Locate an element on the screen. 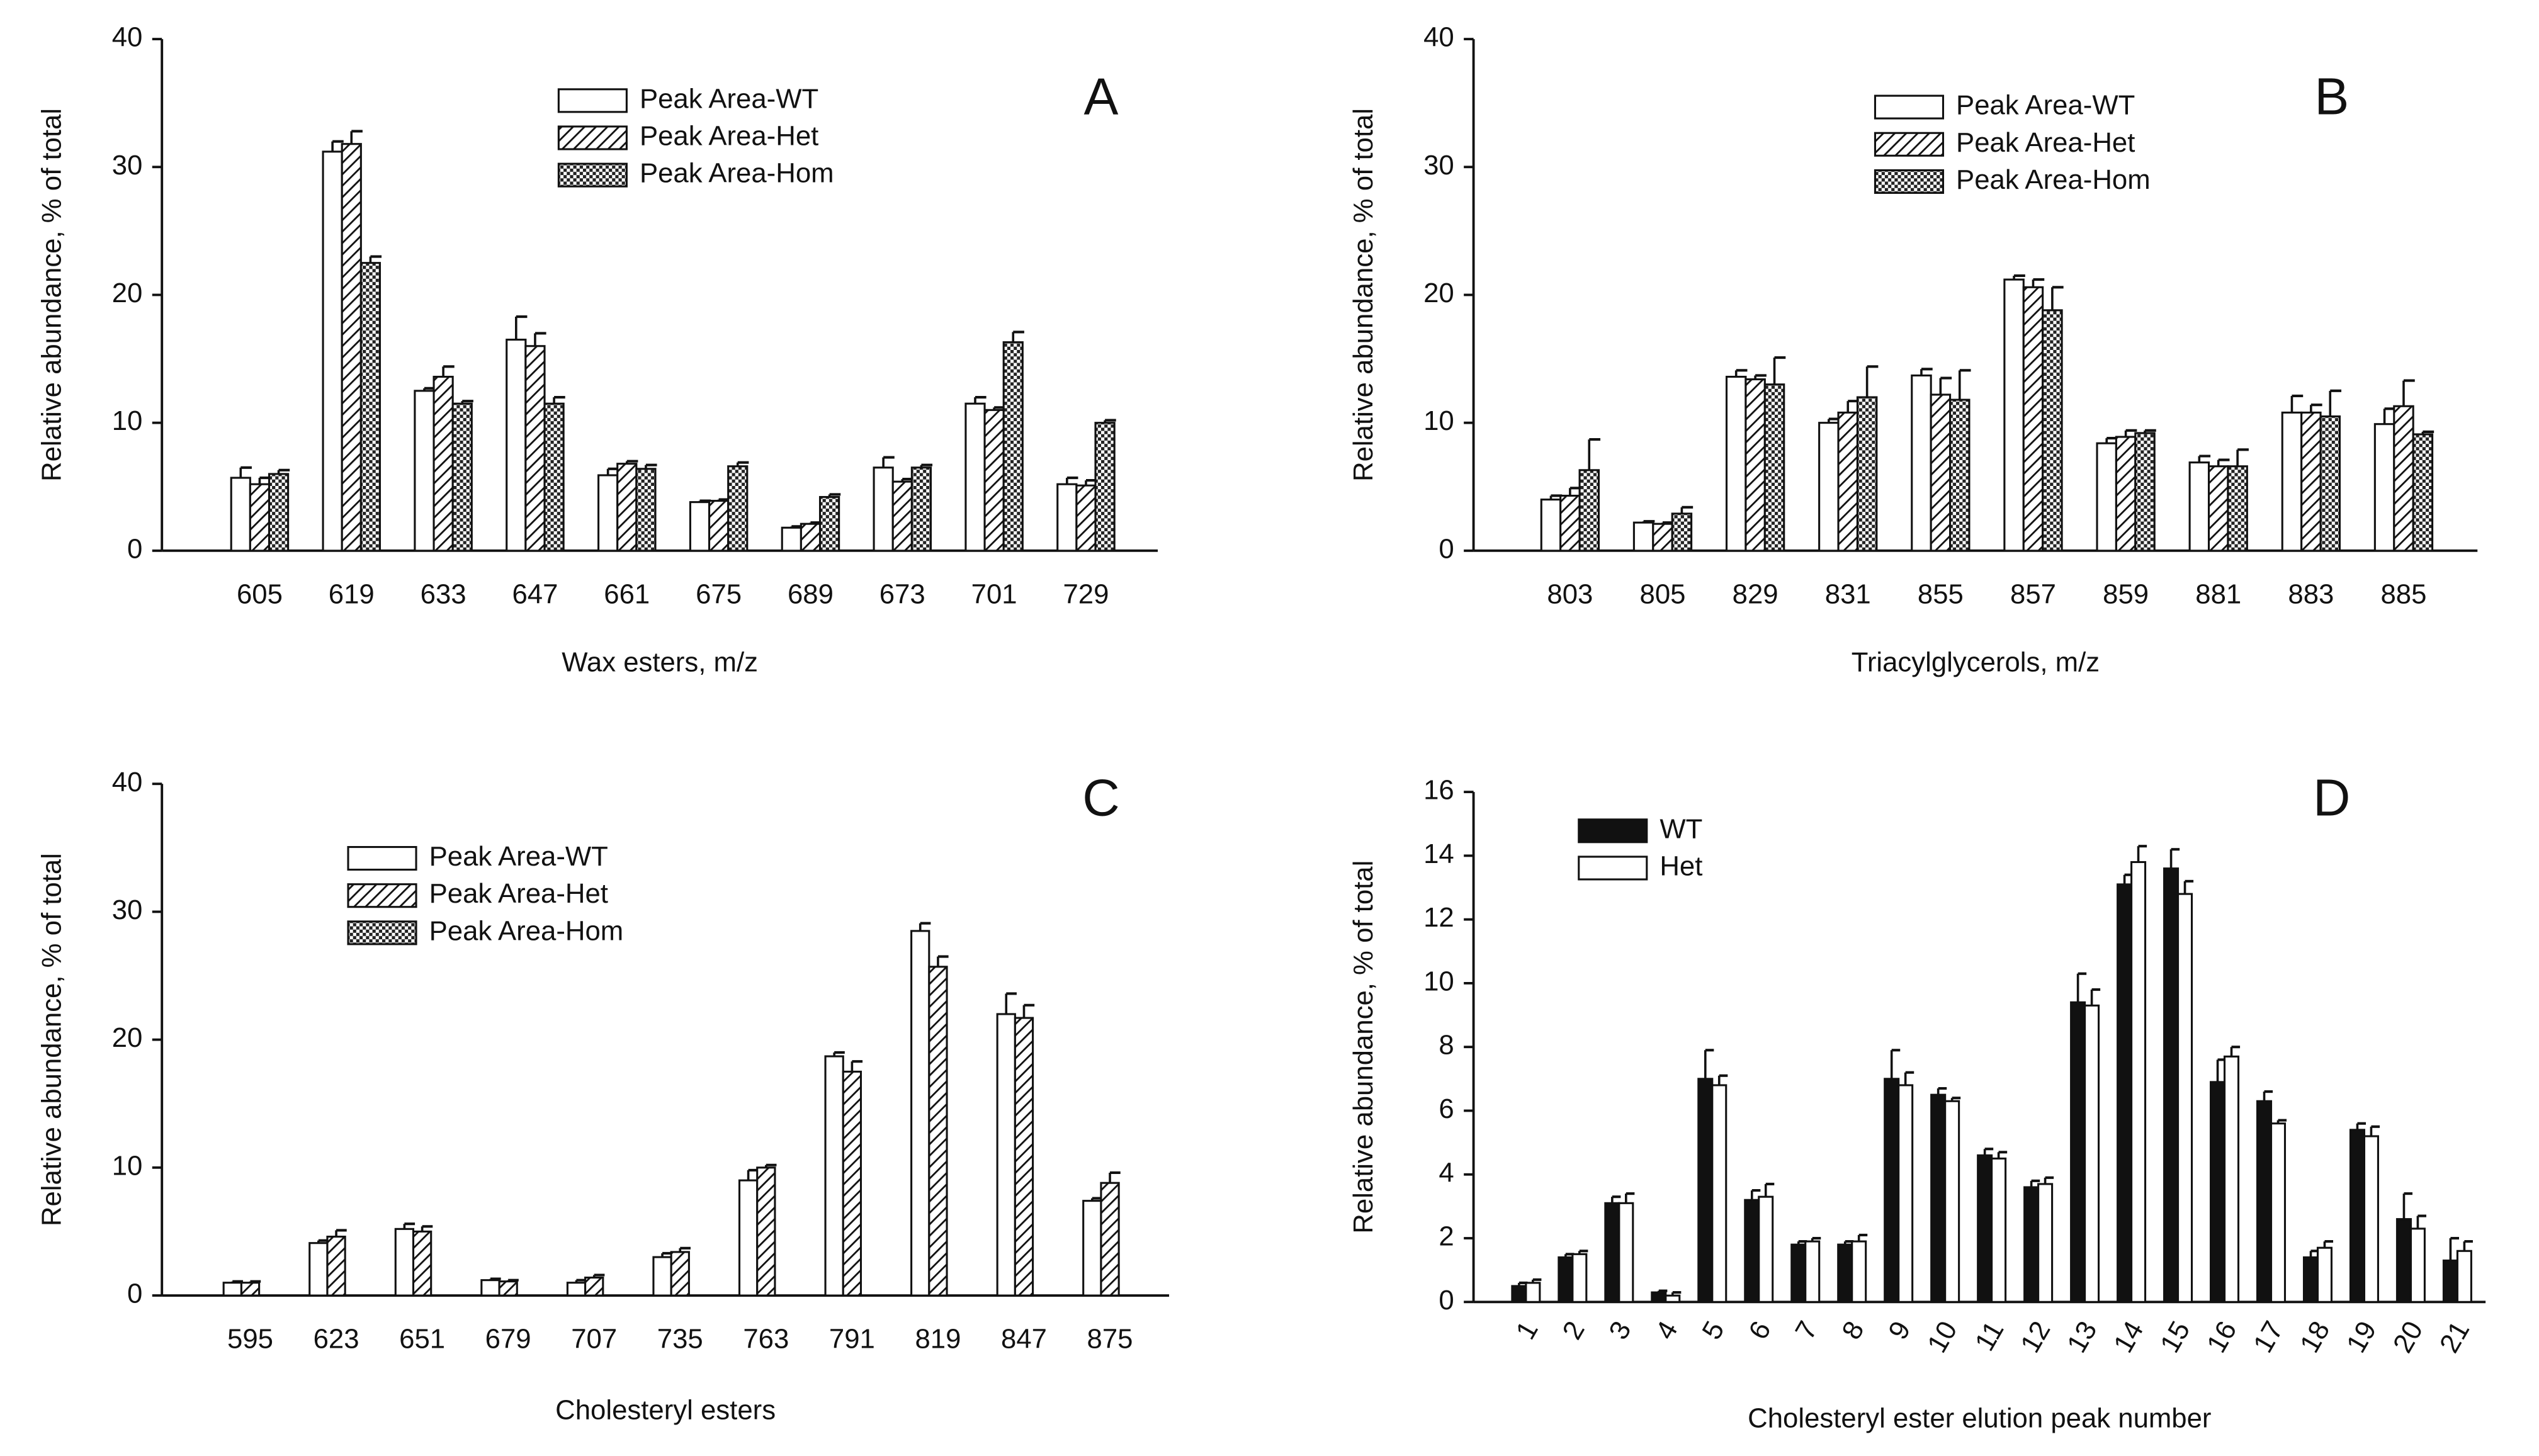 The height and width of the screenshot is (1456, 2539). x-tick-label: 16 is located at coordinates (2222, 1337).